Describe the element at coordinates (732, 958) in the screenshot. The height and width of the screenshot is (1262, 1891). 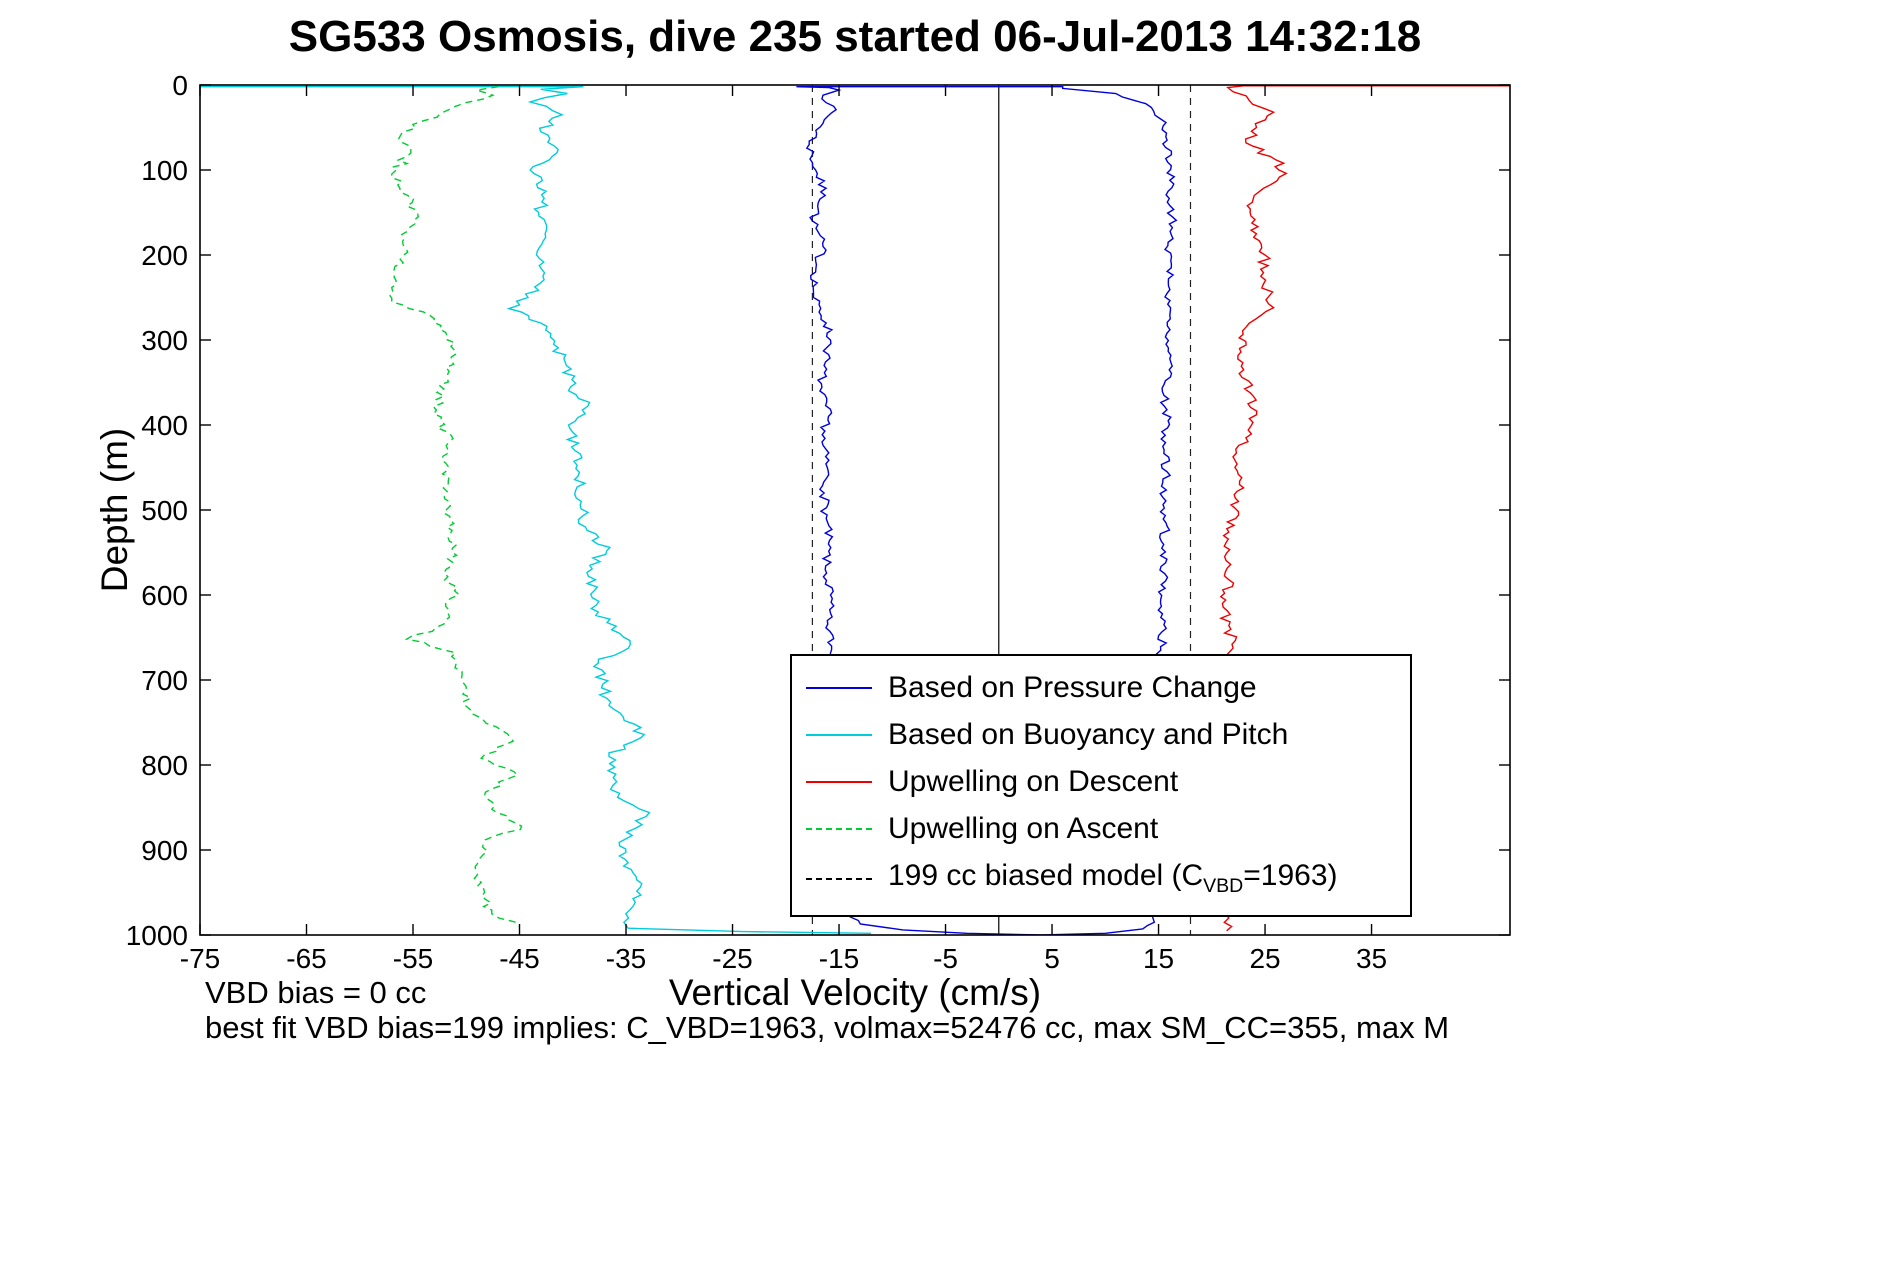
I see `x-tick-label: -25` at that location.